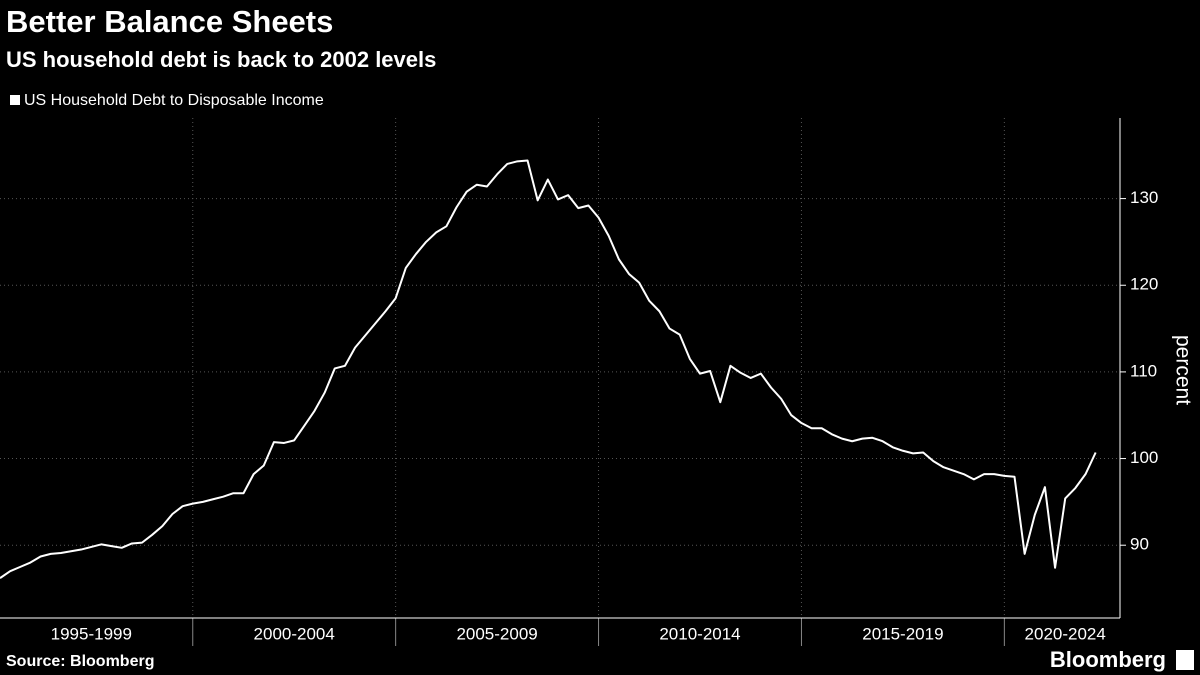 The image size is (1200, 675). I want to click on x-tick-label: 1995-1999, so click(91, 633).